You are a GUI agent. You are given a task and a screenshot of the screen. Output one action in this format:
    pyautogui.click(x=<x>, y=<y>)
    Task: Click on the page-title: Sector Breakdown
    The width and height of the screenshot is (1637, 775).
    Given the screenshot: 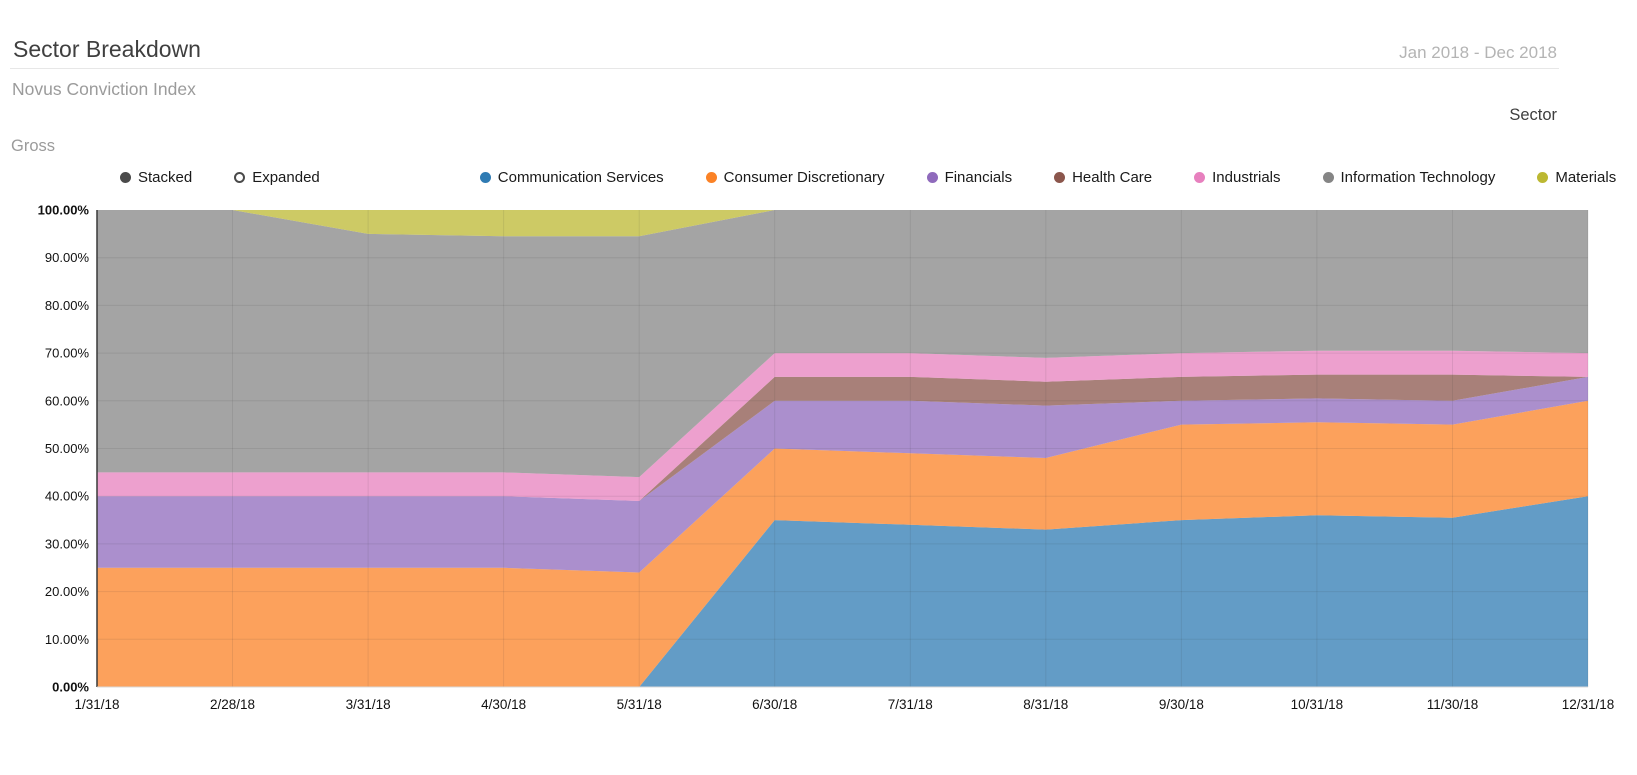 What is the action you would take?
    pyautogui.click(x=107, y=49)
    